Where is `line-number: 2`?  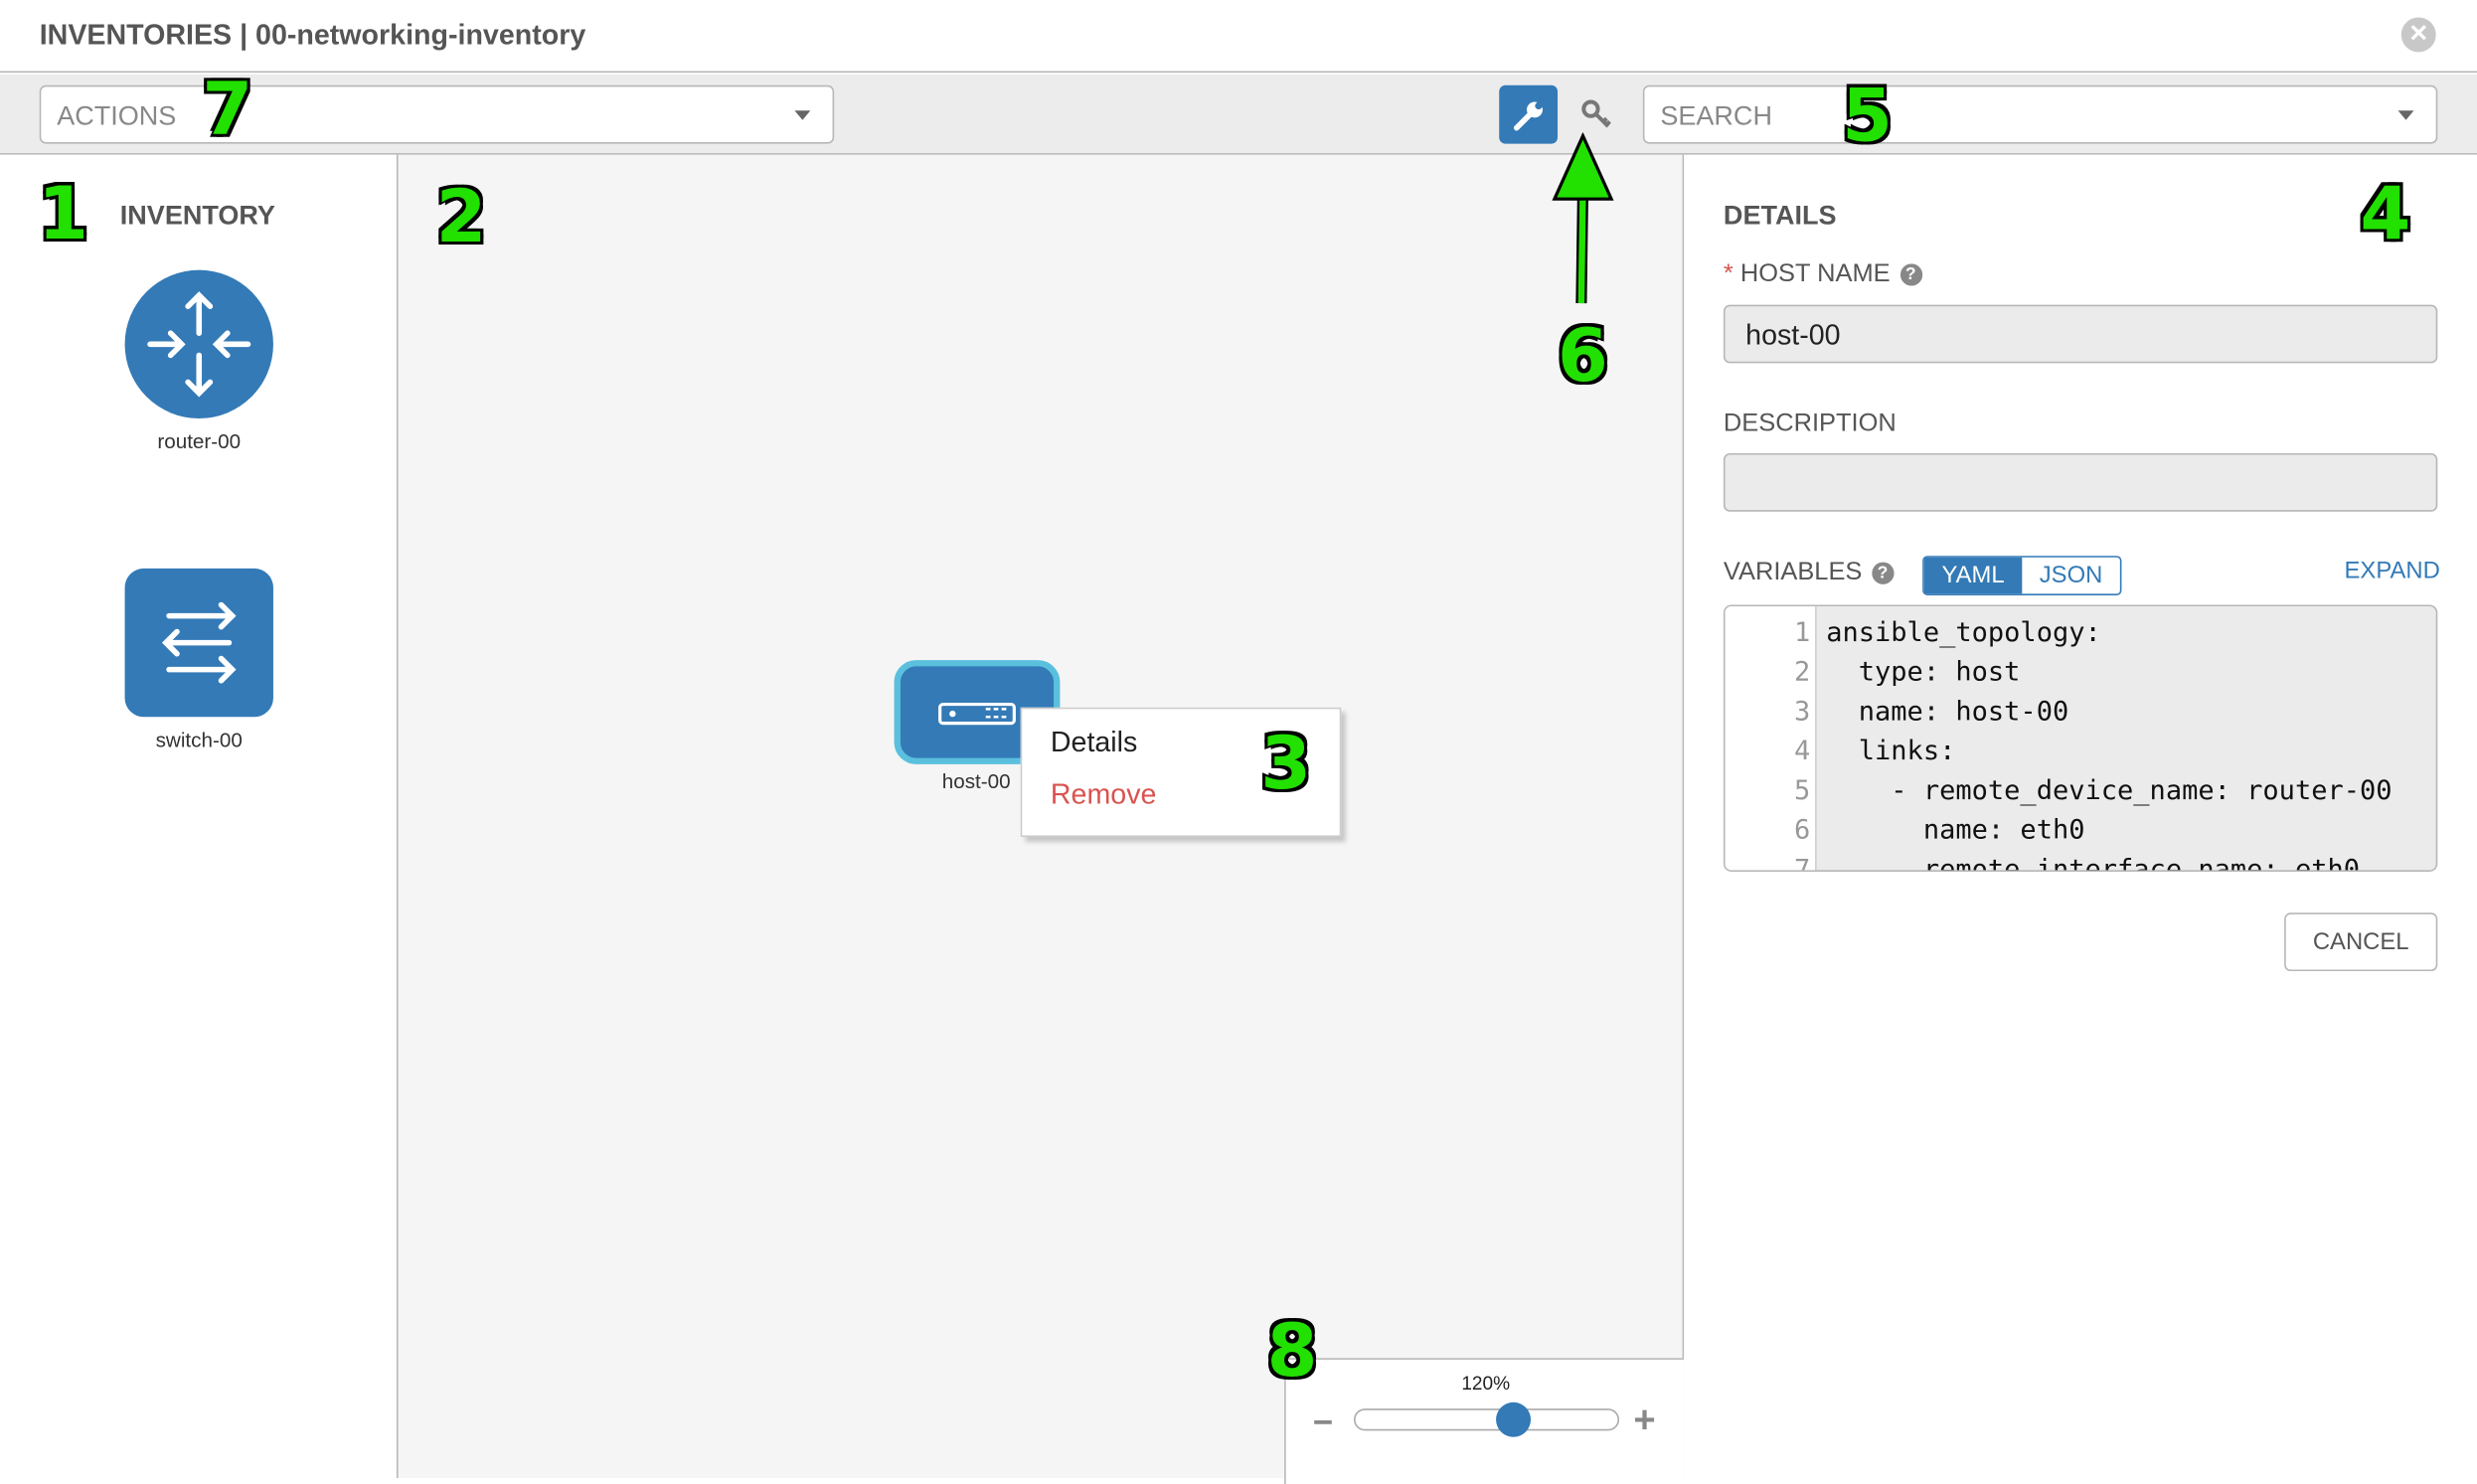 line-number: 2 is located at coordinates (1802, 672).